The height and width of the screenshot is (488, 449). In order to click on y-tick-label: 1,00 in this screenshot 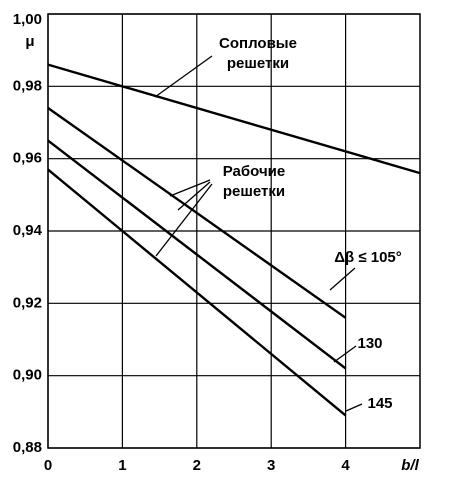, I will do `click(27, 19)`.